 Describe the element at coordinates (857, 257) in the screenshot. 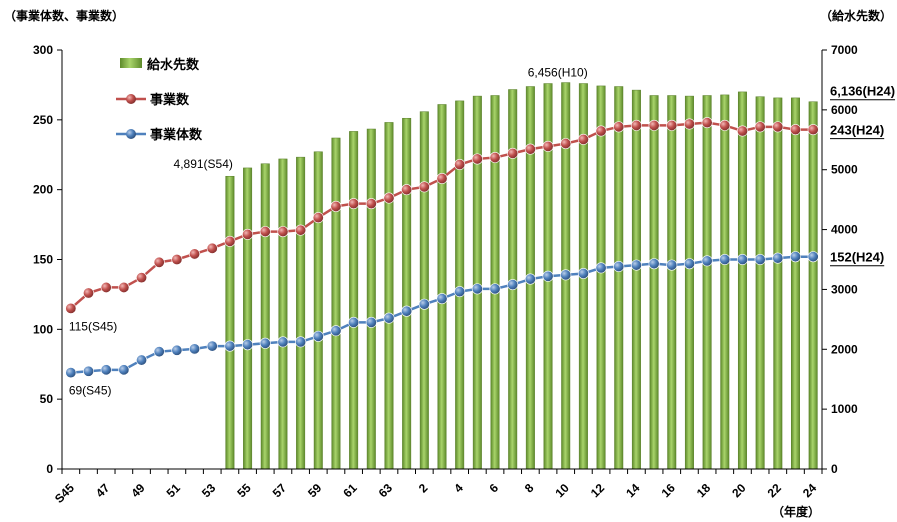

I see `annotation-blue-end: 152(H24)` at that location.